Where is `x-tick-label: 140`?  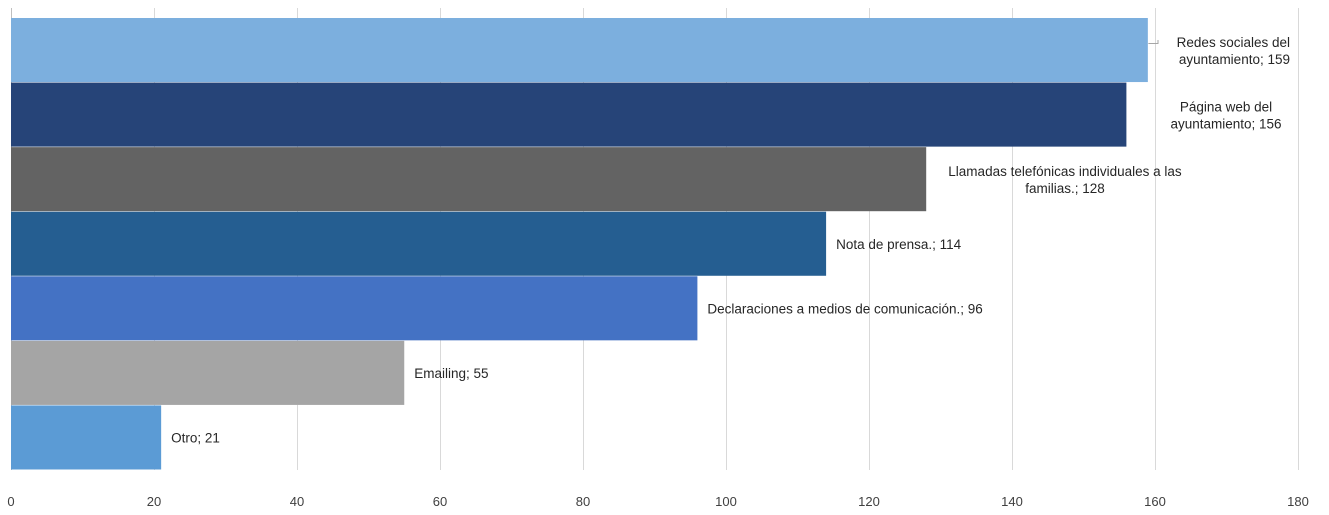 x-tick-label: 140 is located at coordinates (1012, 501).